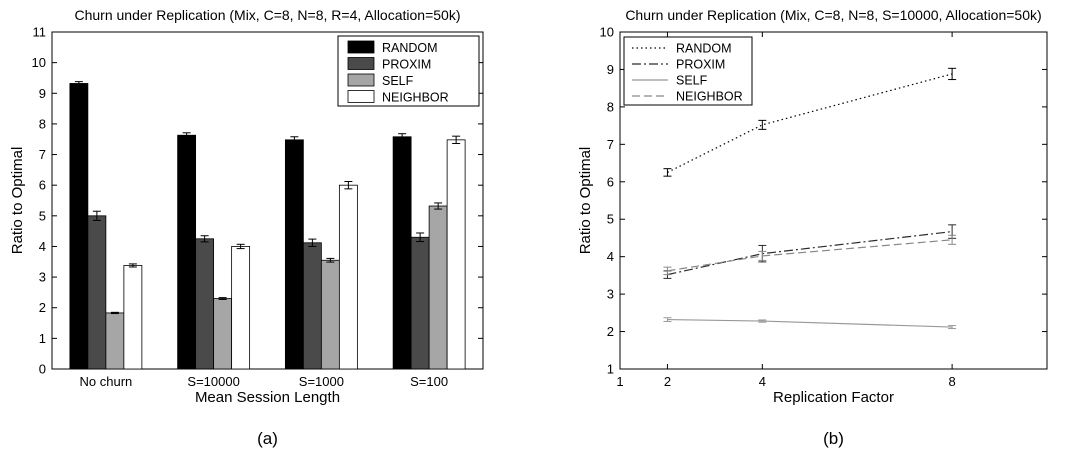 This screenshot has height=453, width=1067. I want to click on panel-label: (a), so click(267, 438).